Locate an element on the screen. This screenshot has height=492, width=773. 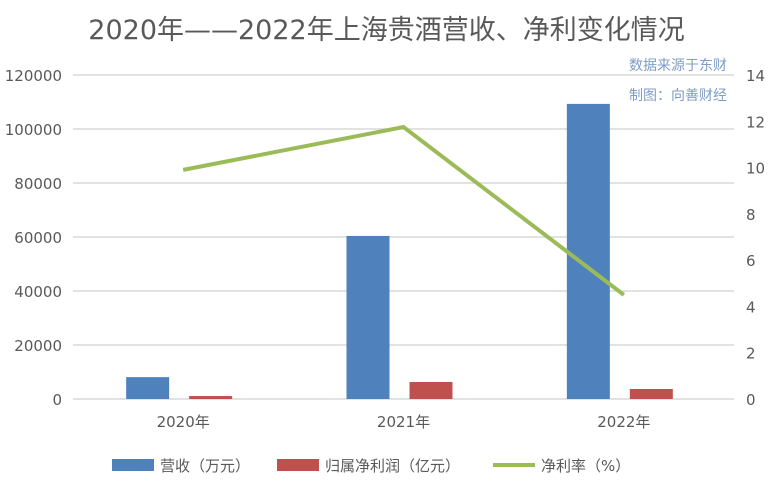
x-tick-label: 2020年 is located at coordinates (183, 422).